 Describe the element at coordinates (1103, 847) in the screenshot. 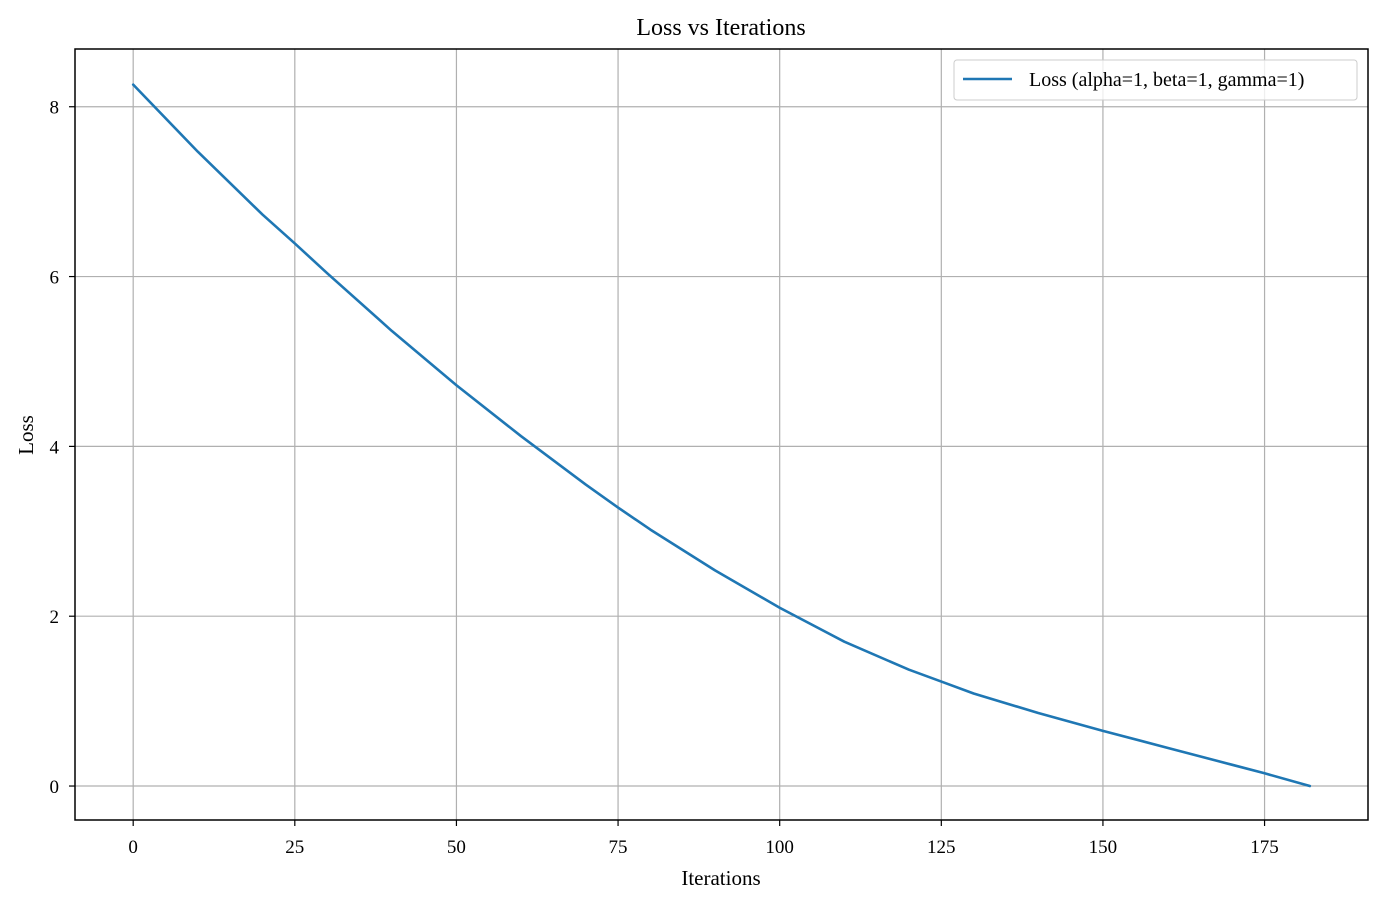

I see `x-tick-label: 150` at that location.